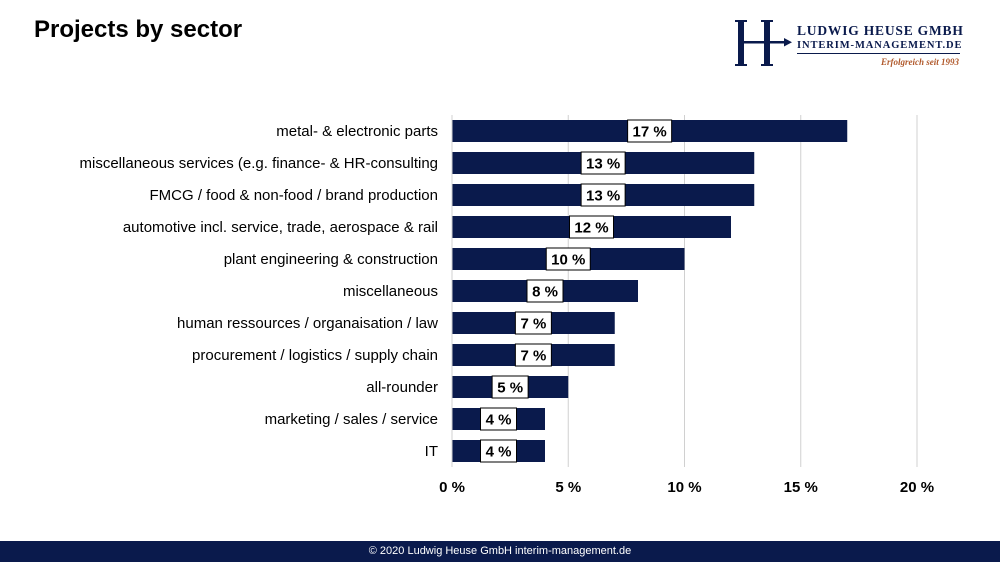 The width and height of the screenshot is (1000, 562). Describe the element at coordinates (315, 355) in the screenshot. I see `category-label: procurement / logistics / supply chain` at that location.